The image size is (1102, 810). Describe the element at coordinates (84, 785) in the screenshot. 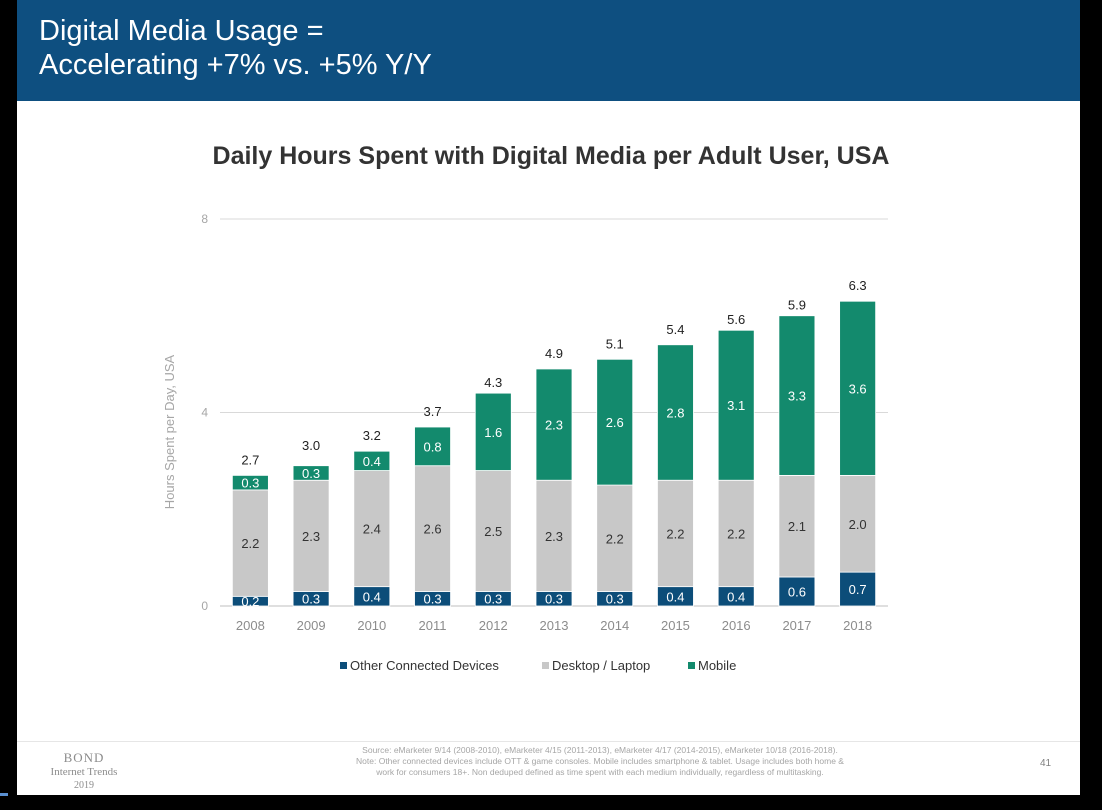

I see `bond-logo-line-3: 2019` at that location.